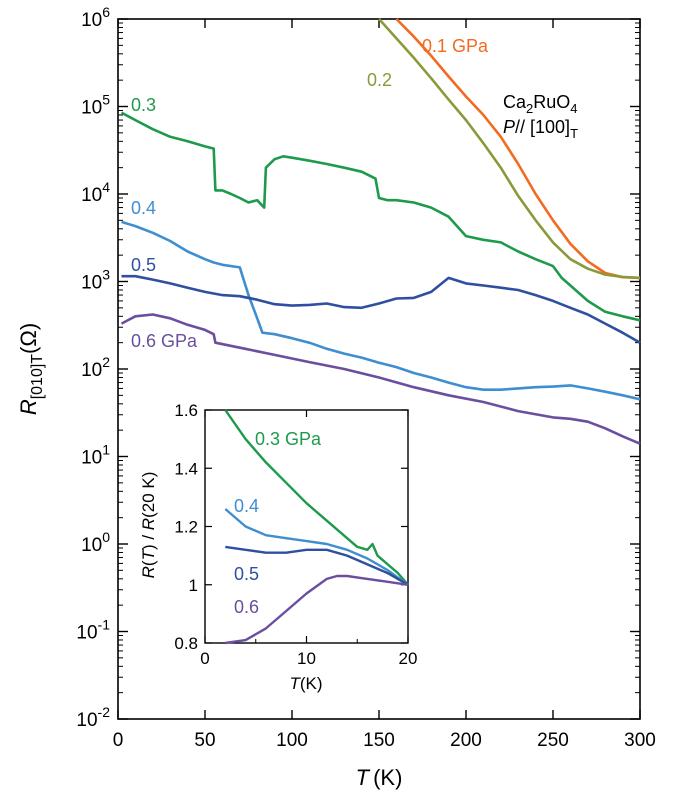  I want to click on x-tick-label: 300, so click(640, 740).